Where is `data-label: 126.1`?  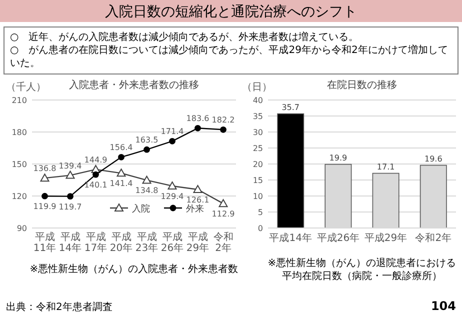
data-label: 126.1 is located at coordinates (198, 199).